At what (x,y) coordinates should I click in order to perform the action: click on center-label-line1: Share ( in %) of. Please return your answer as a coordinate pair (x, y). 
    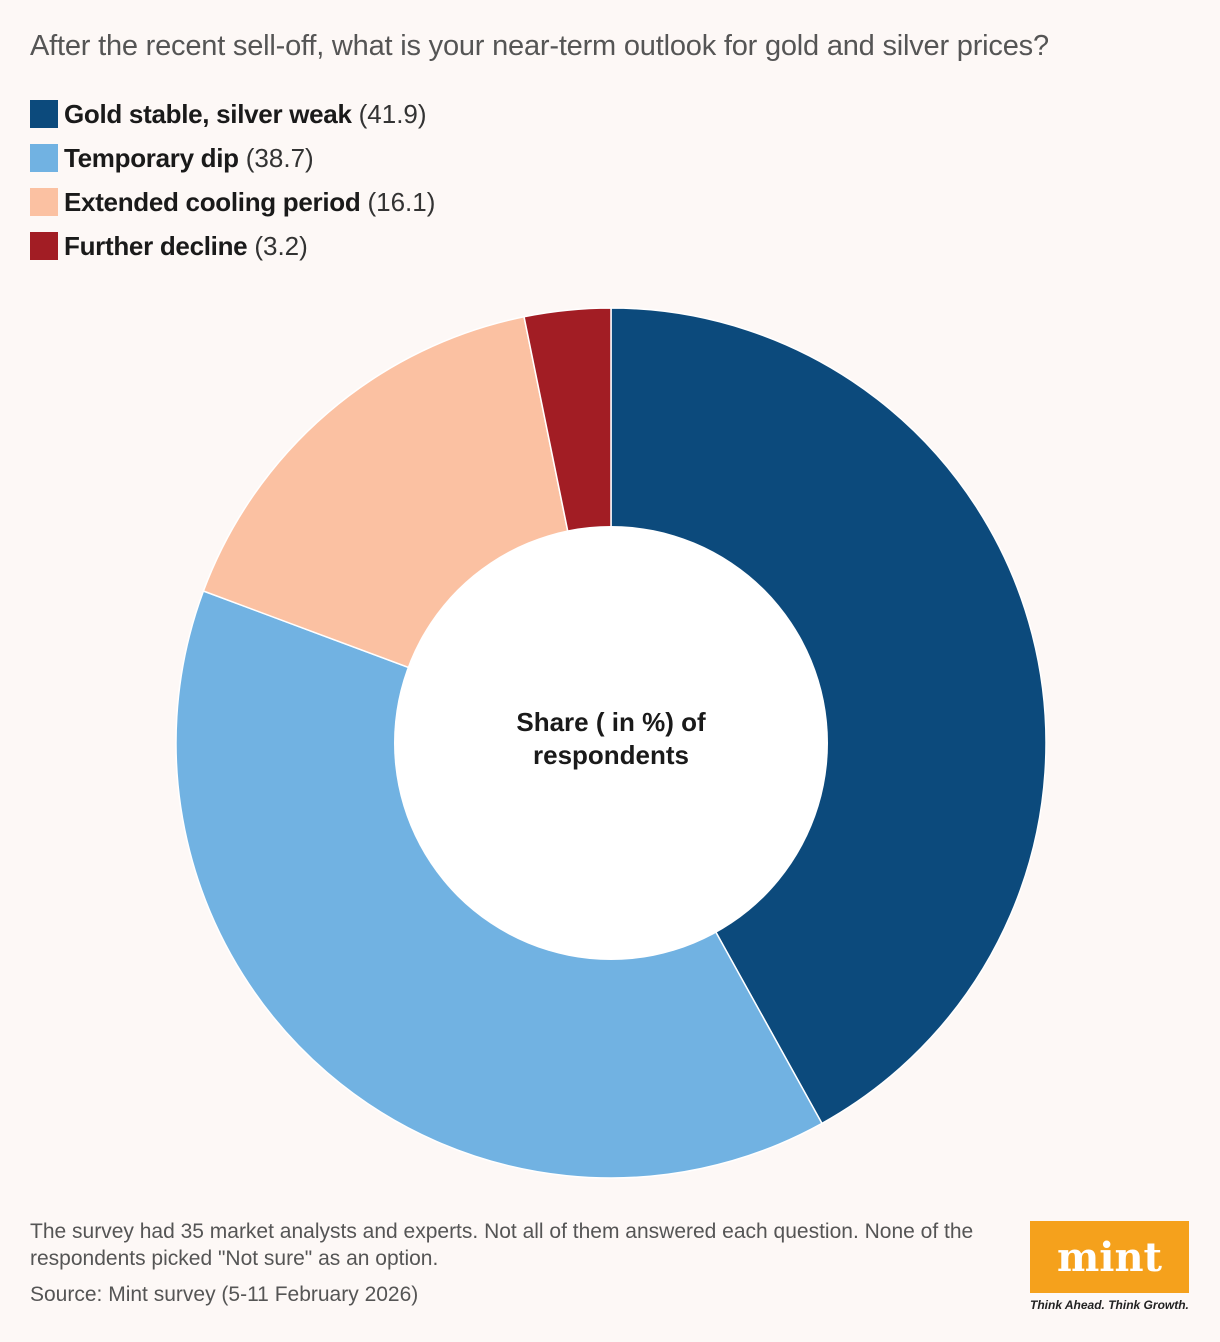
    Looking at the image, I should click on (611, 722).